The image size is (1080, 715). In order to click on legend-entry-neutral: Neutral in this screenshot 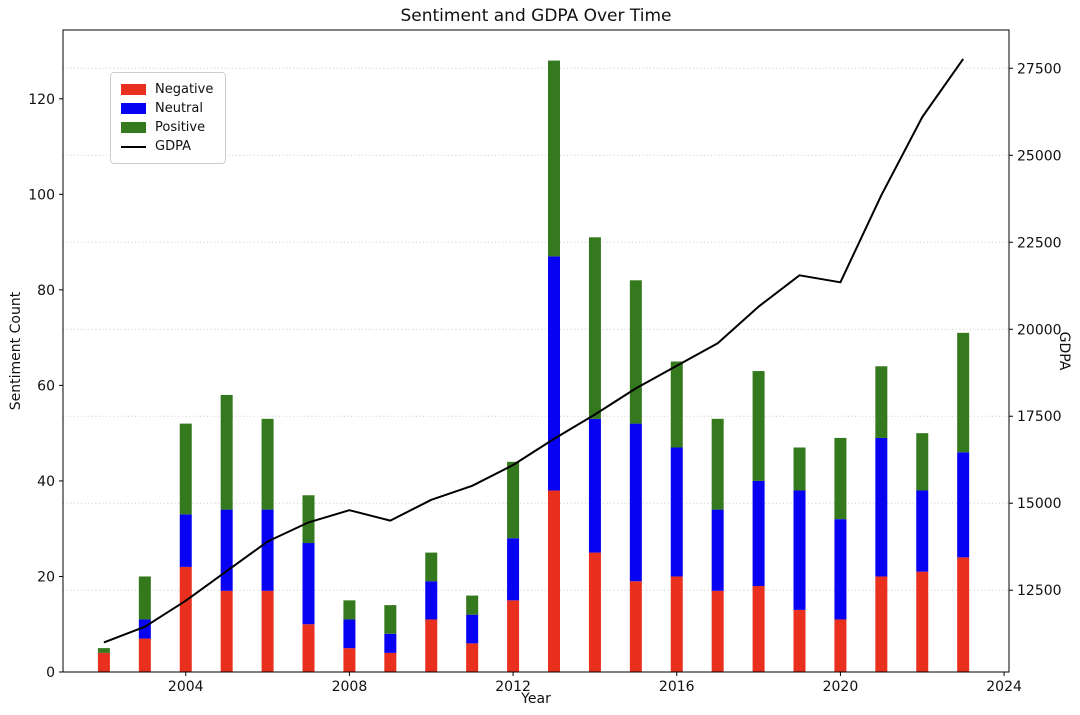, I will do `click(167, 108)`.